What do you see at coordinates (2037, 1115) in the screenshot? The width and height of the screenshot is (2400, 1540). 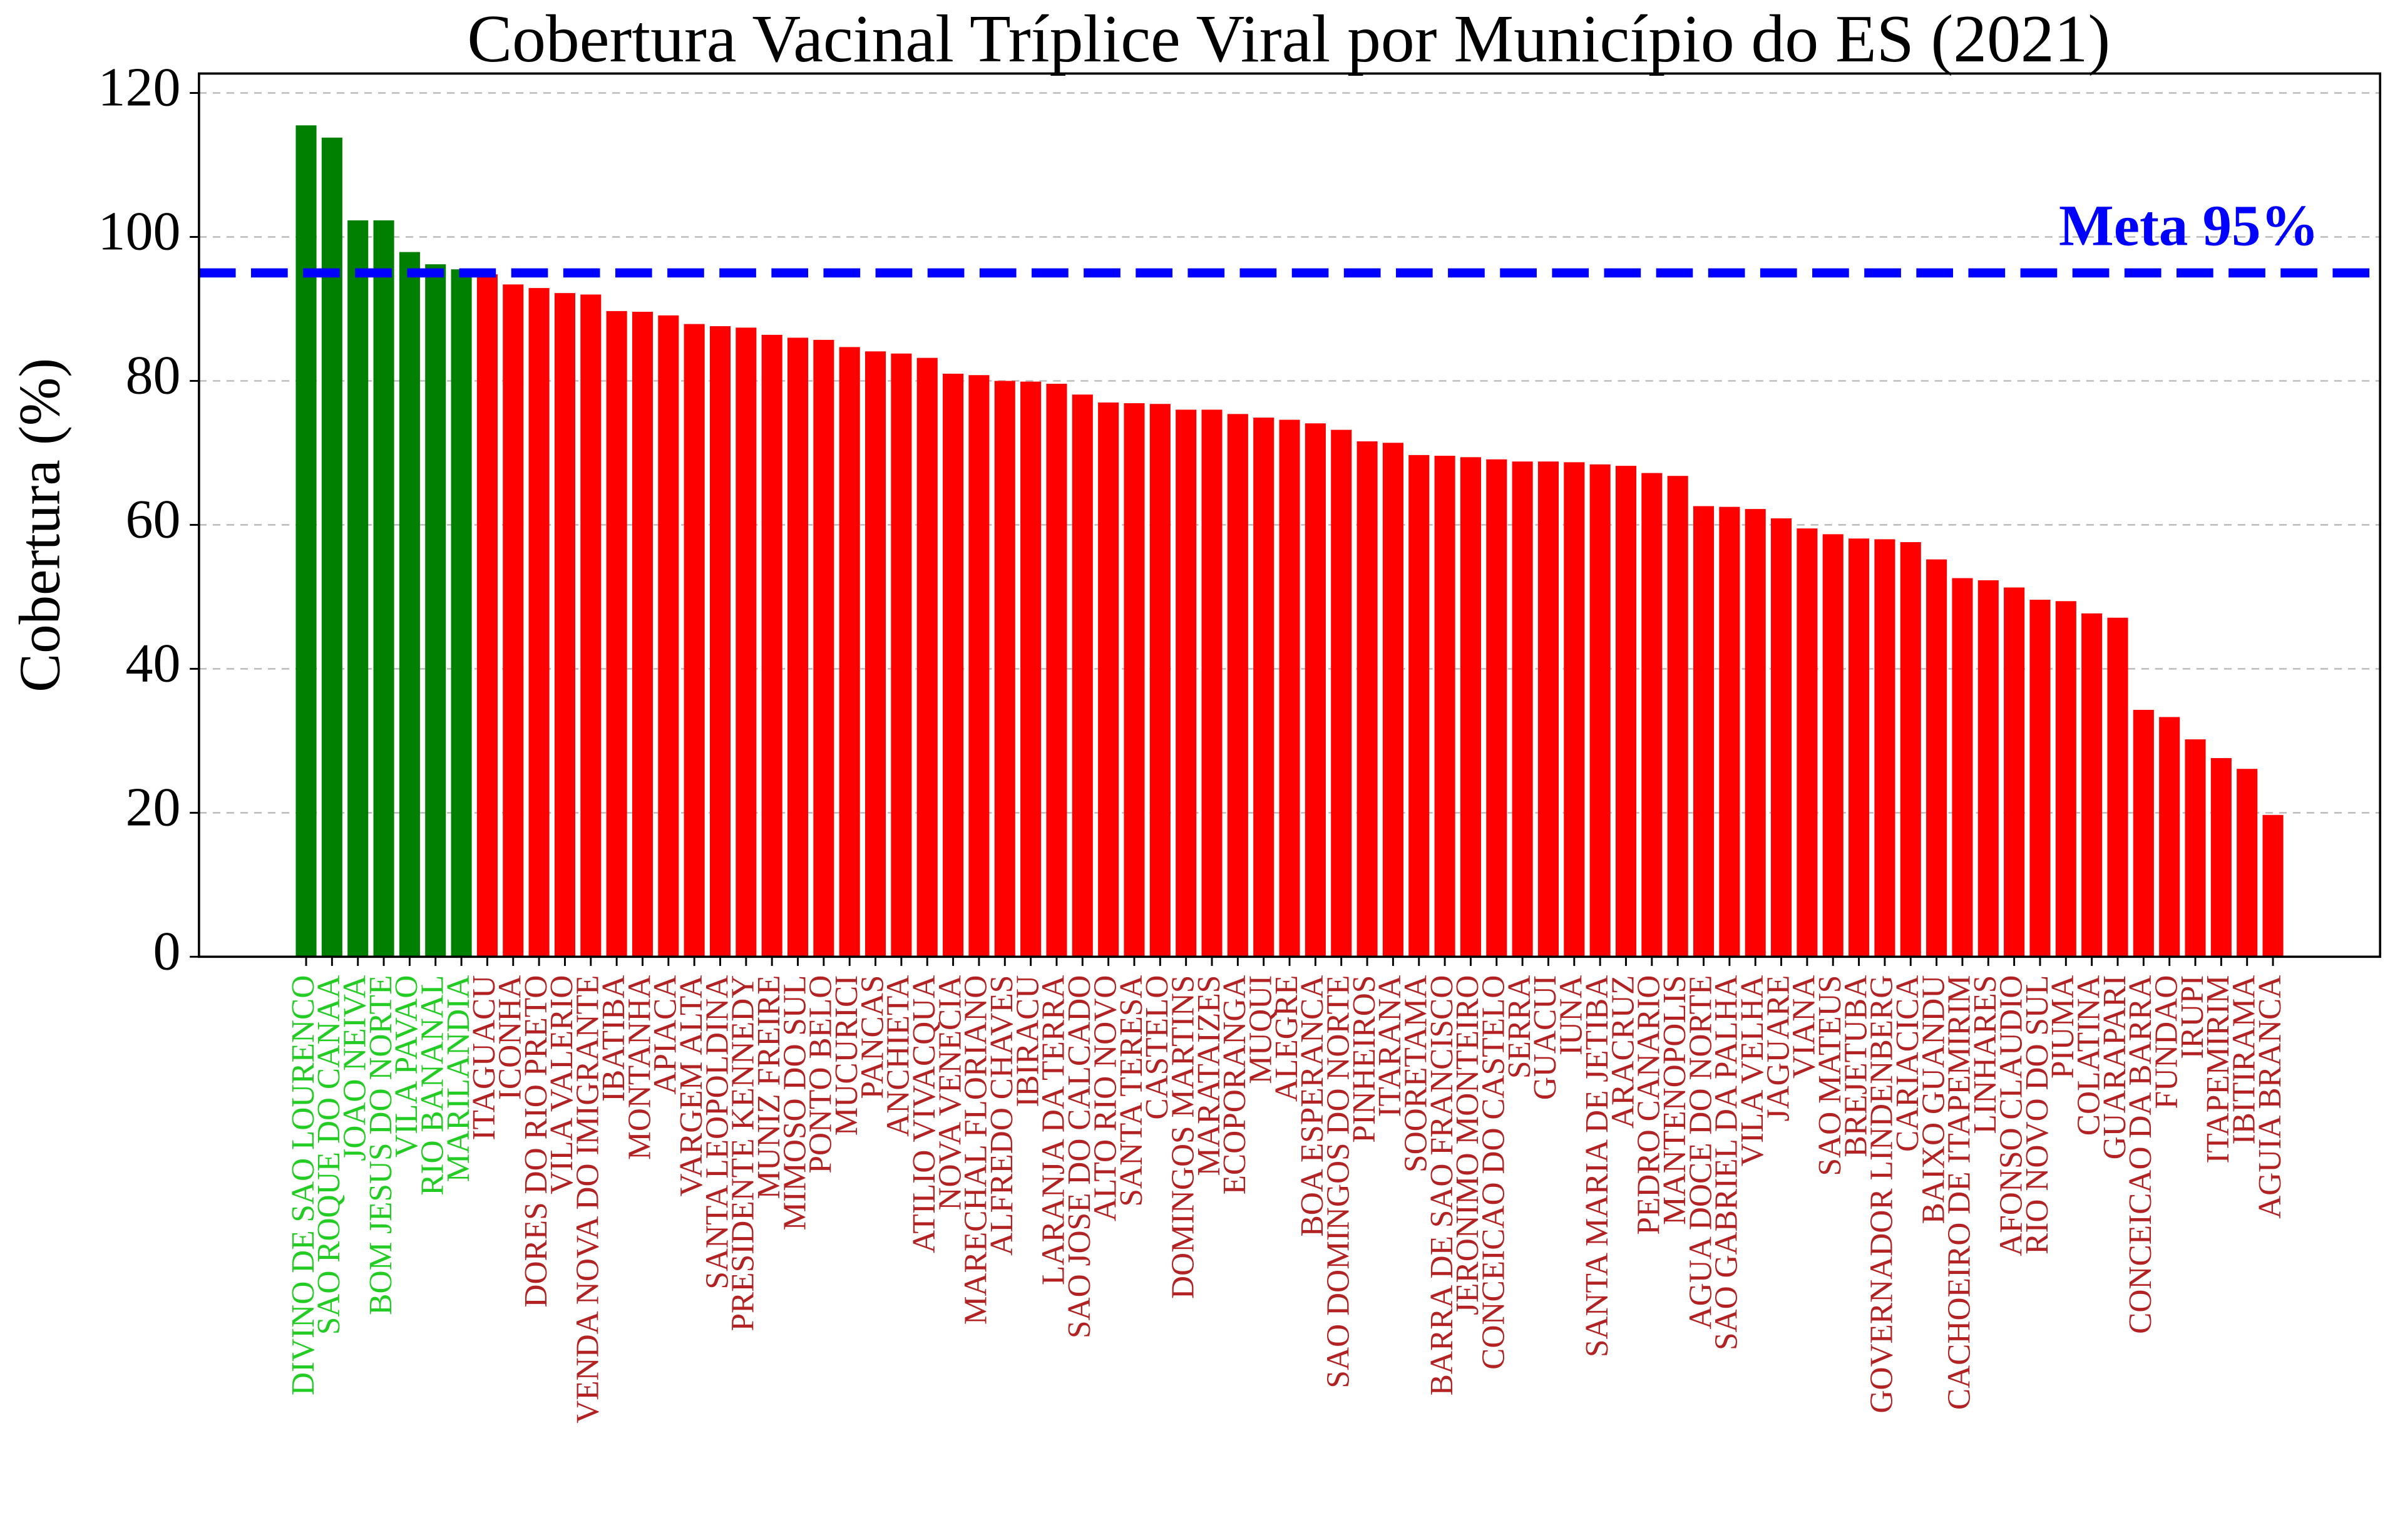 I see `x-tick-label: RIO NOVO DO SUL` at bounding box center [2037, 1115].